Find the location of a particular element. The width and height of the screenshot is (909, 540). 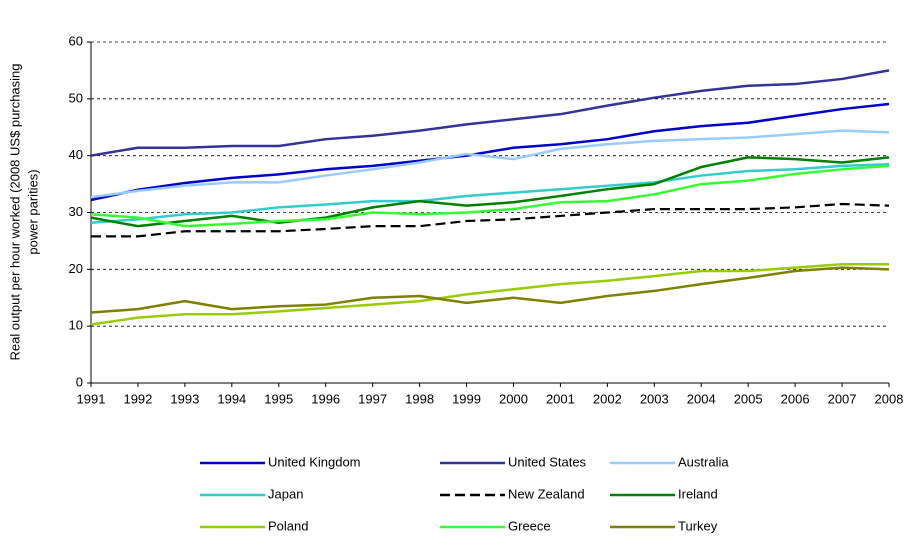

x-tick-label: 1992 is located at coordinates (137, 398).